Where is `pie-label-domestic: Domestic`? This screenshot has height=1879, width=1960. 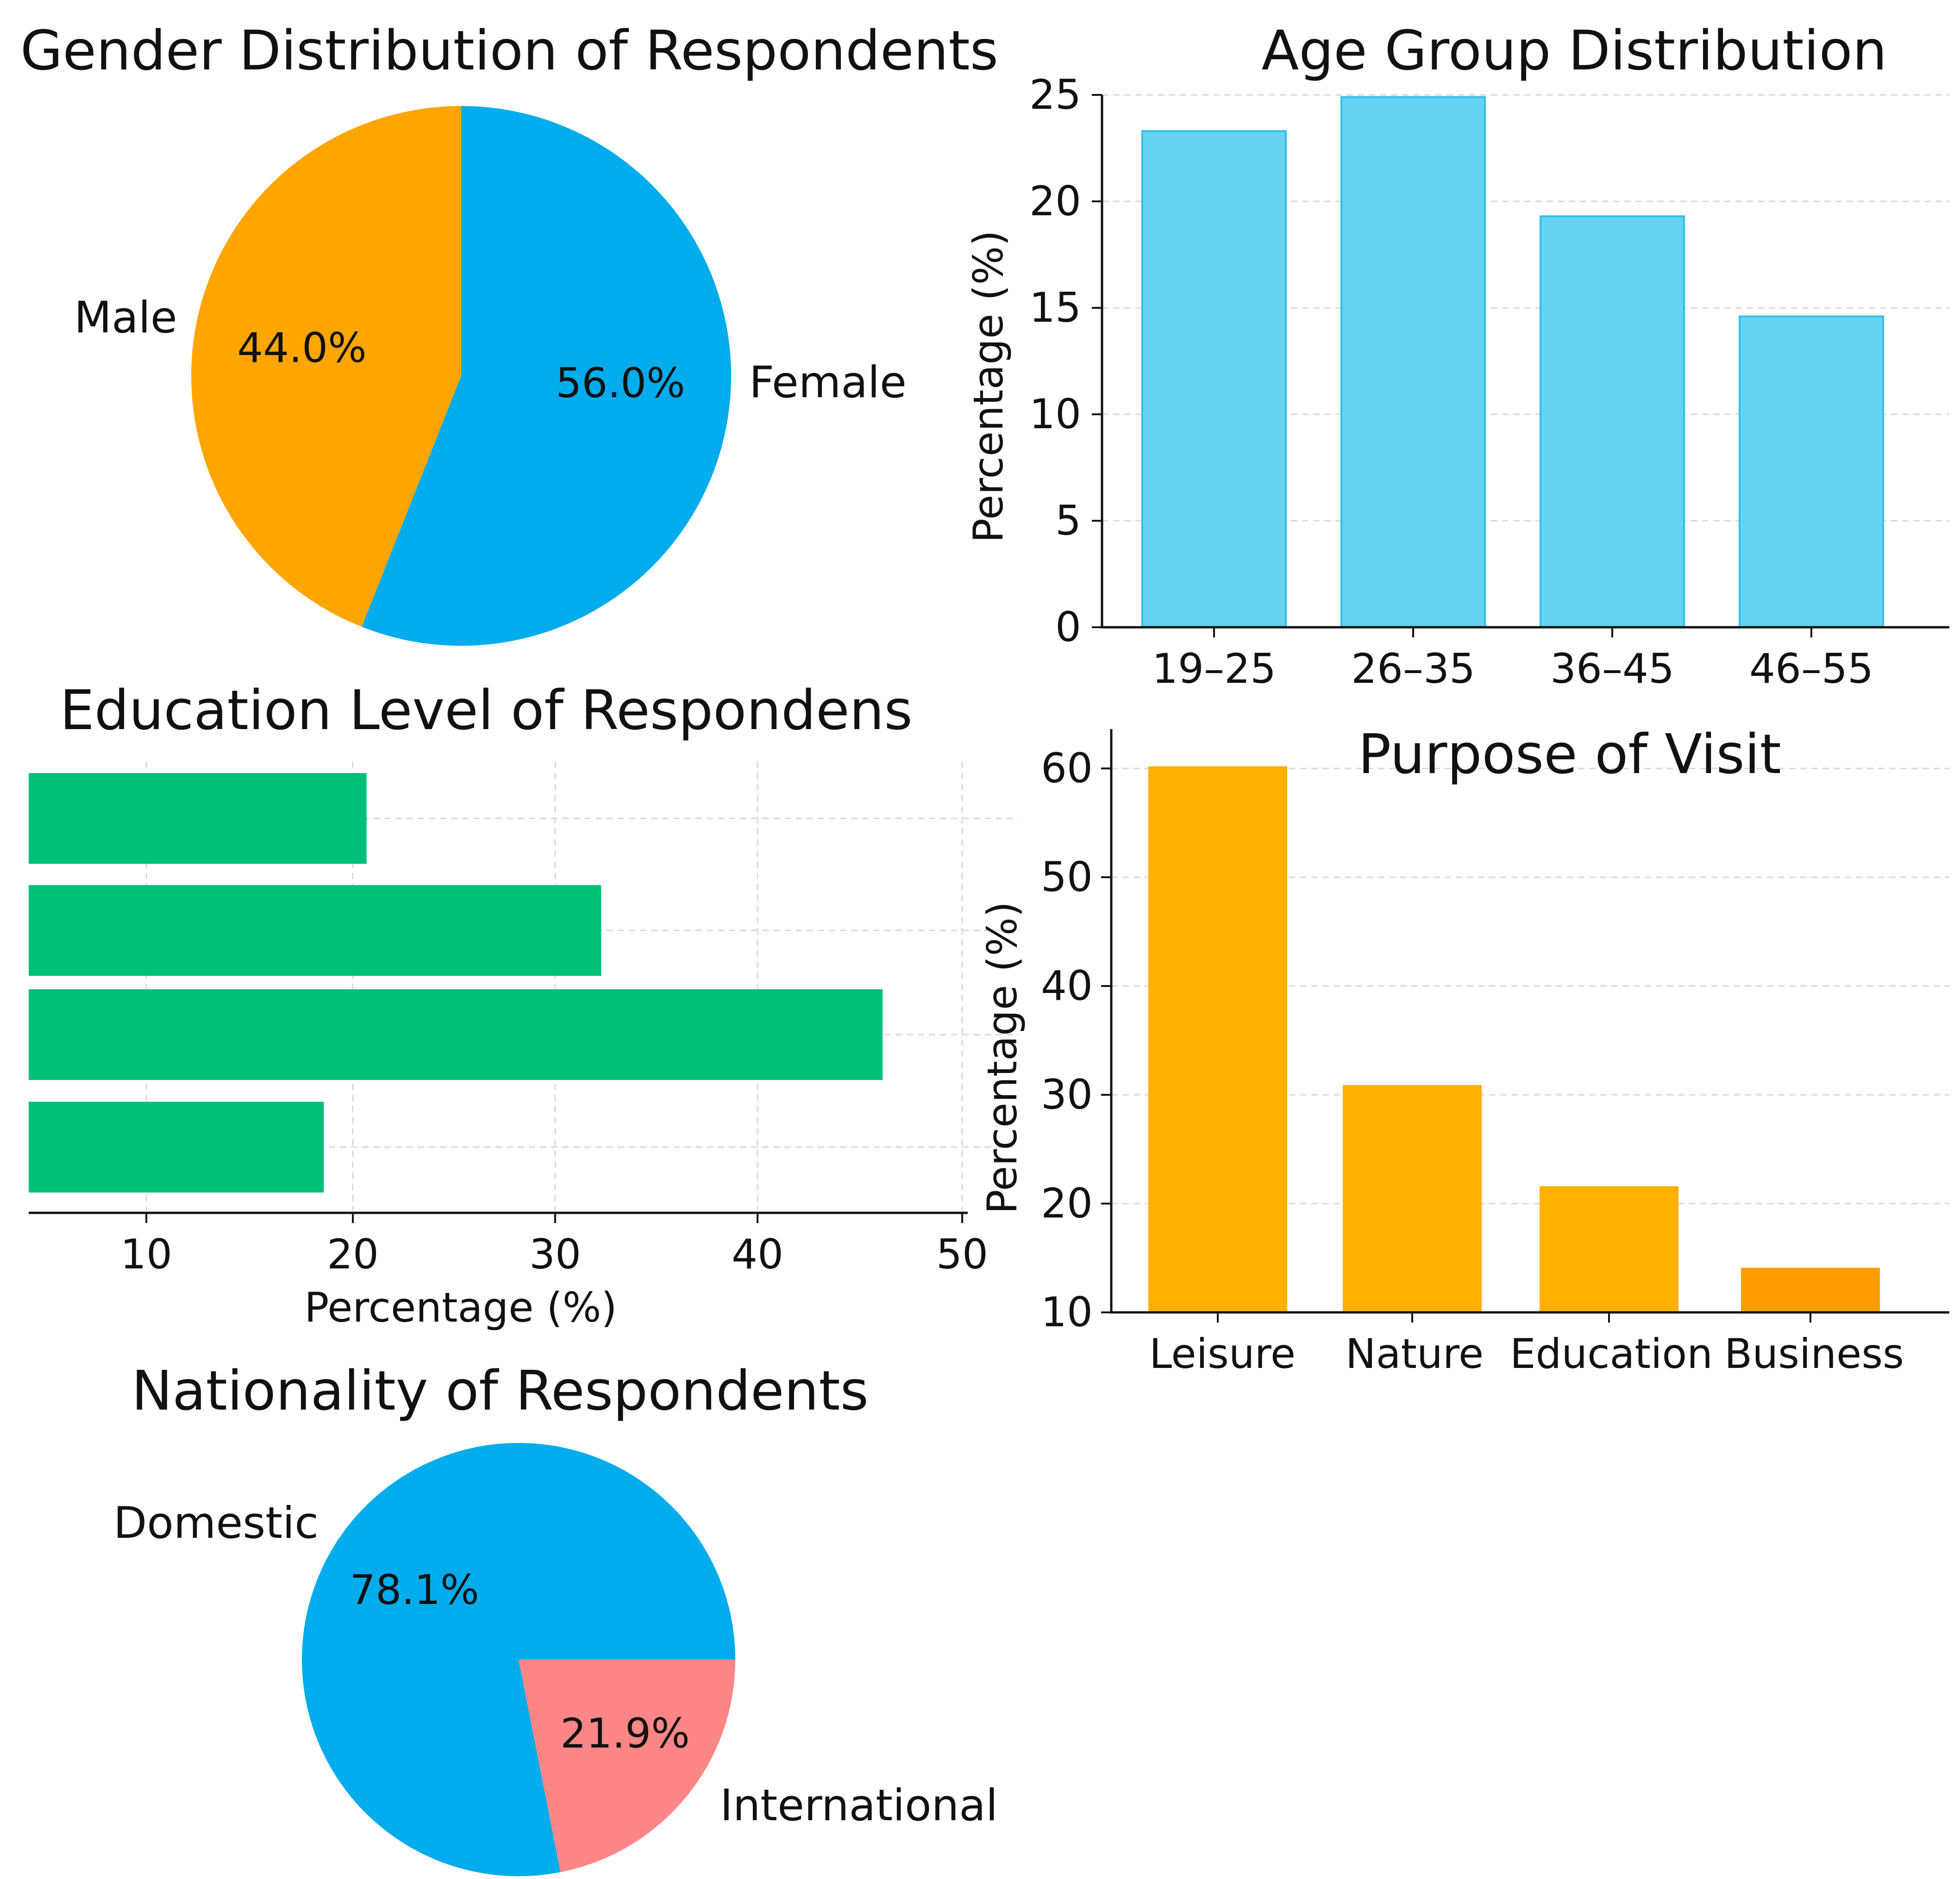 pie-label-domestic: Domestic is located at coordinates (216, 1523).